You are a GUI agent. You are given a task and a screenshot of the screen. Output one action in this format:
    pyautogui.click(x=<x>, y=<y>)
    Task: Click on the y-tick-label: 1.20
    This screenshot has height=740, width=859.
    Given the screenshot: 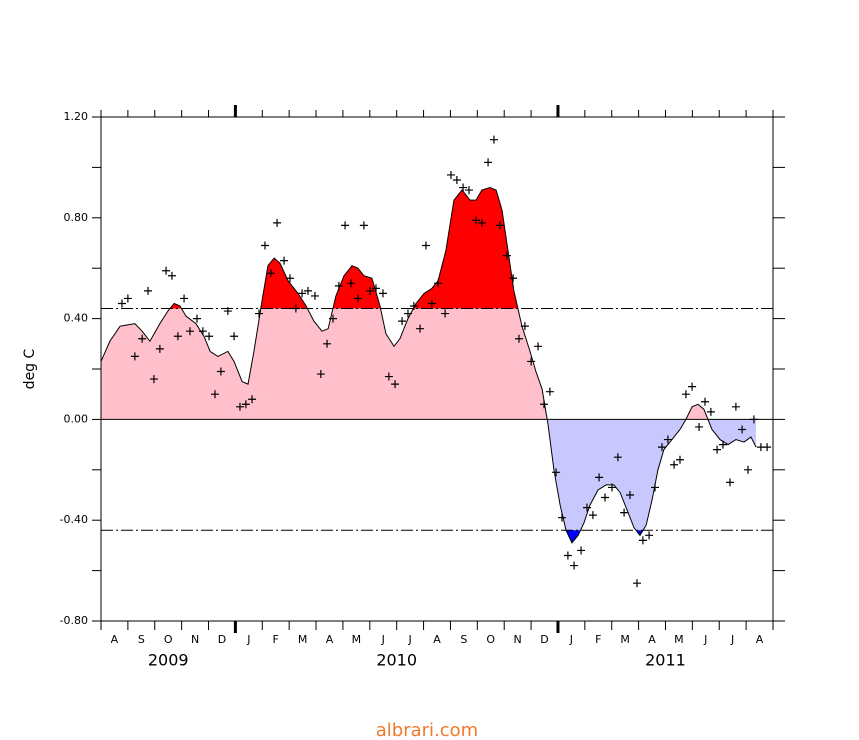 What is the action you would take?
    pyautogui.click(x=76, y=116)
    